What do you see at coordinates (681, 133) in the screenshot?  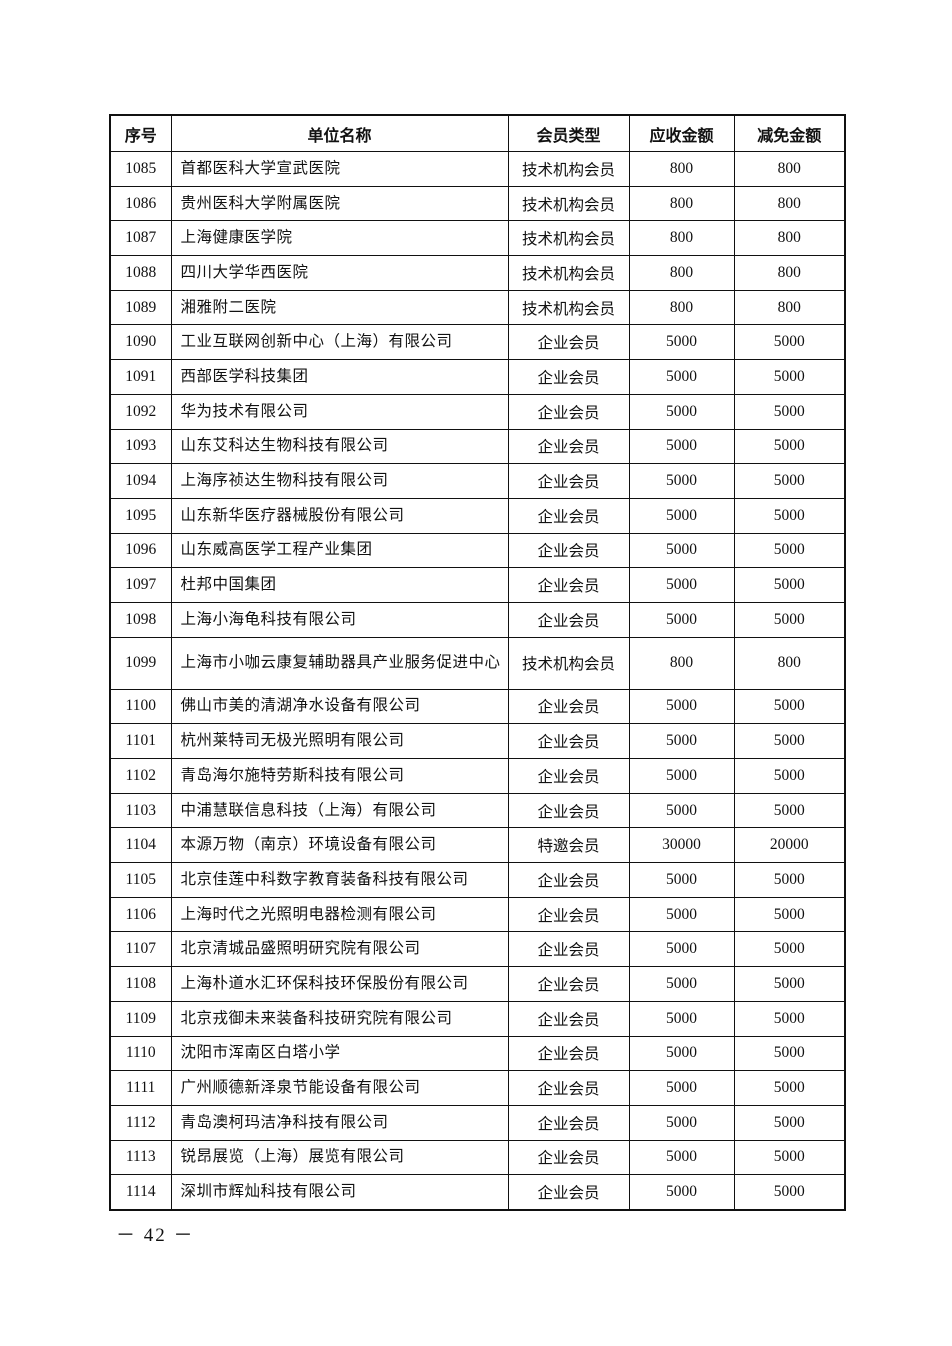 I see `header-receivable: 应收金额` at bounding box center [681, 133].